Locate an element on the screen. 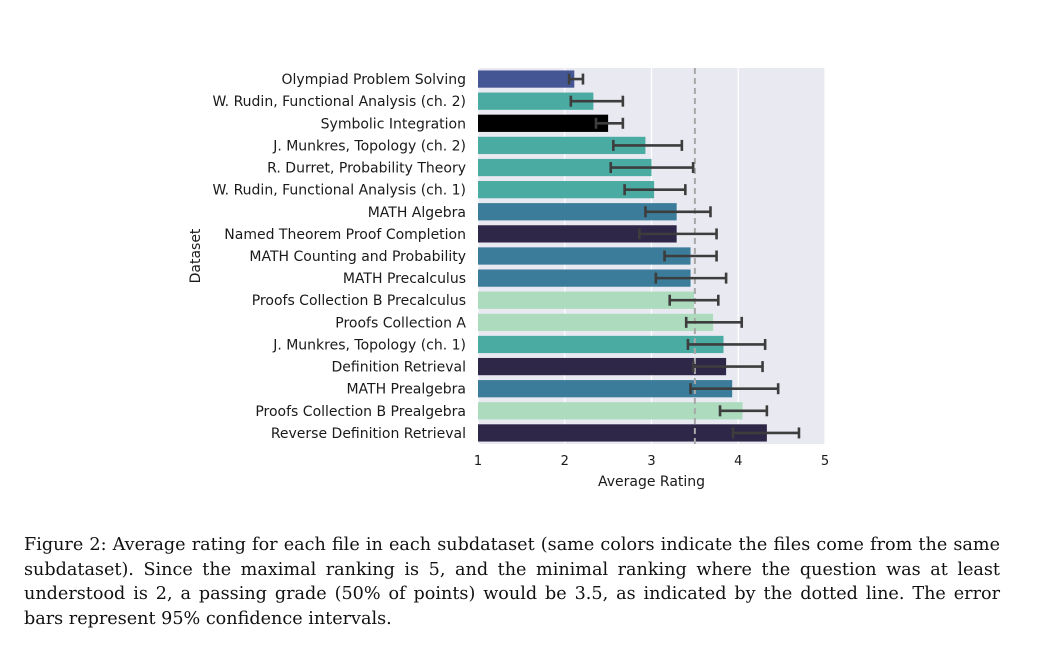 The width and height of the screenshot is (1049, 651). category-label: Olympiad Problem Solving is located at coordinates (374, 80).